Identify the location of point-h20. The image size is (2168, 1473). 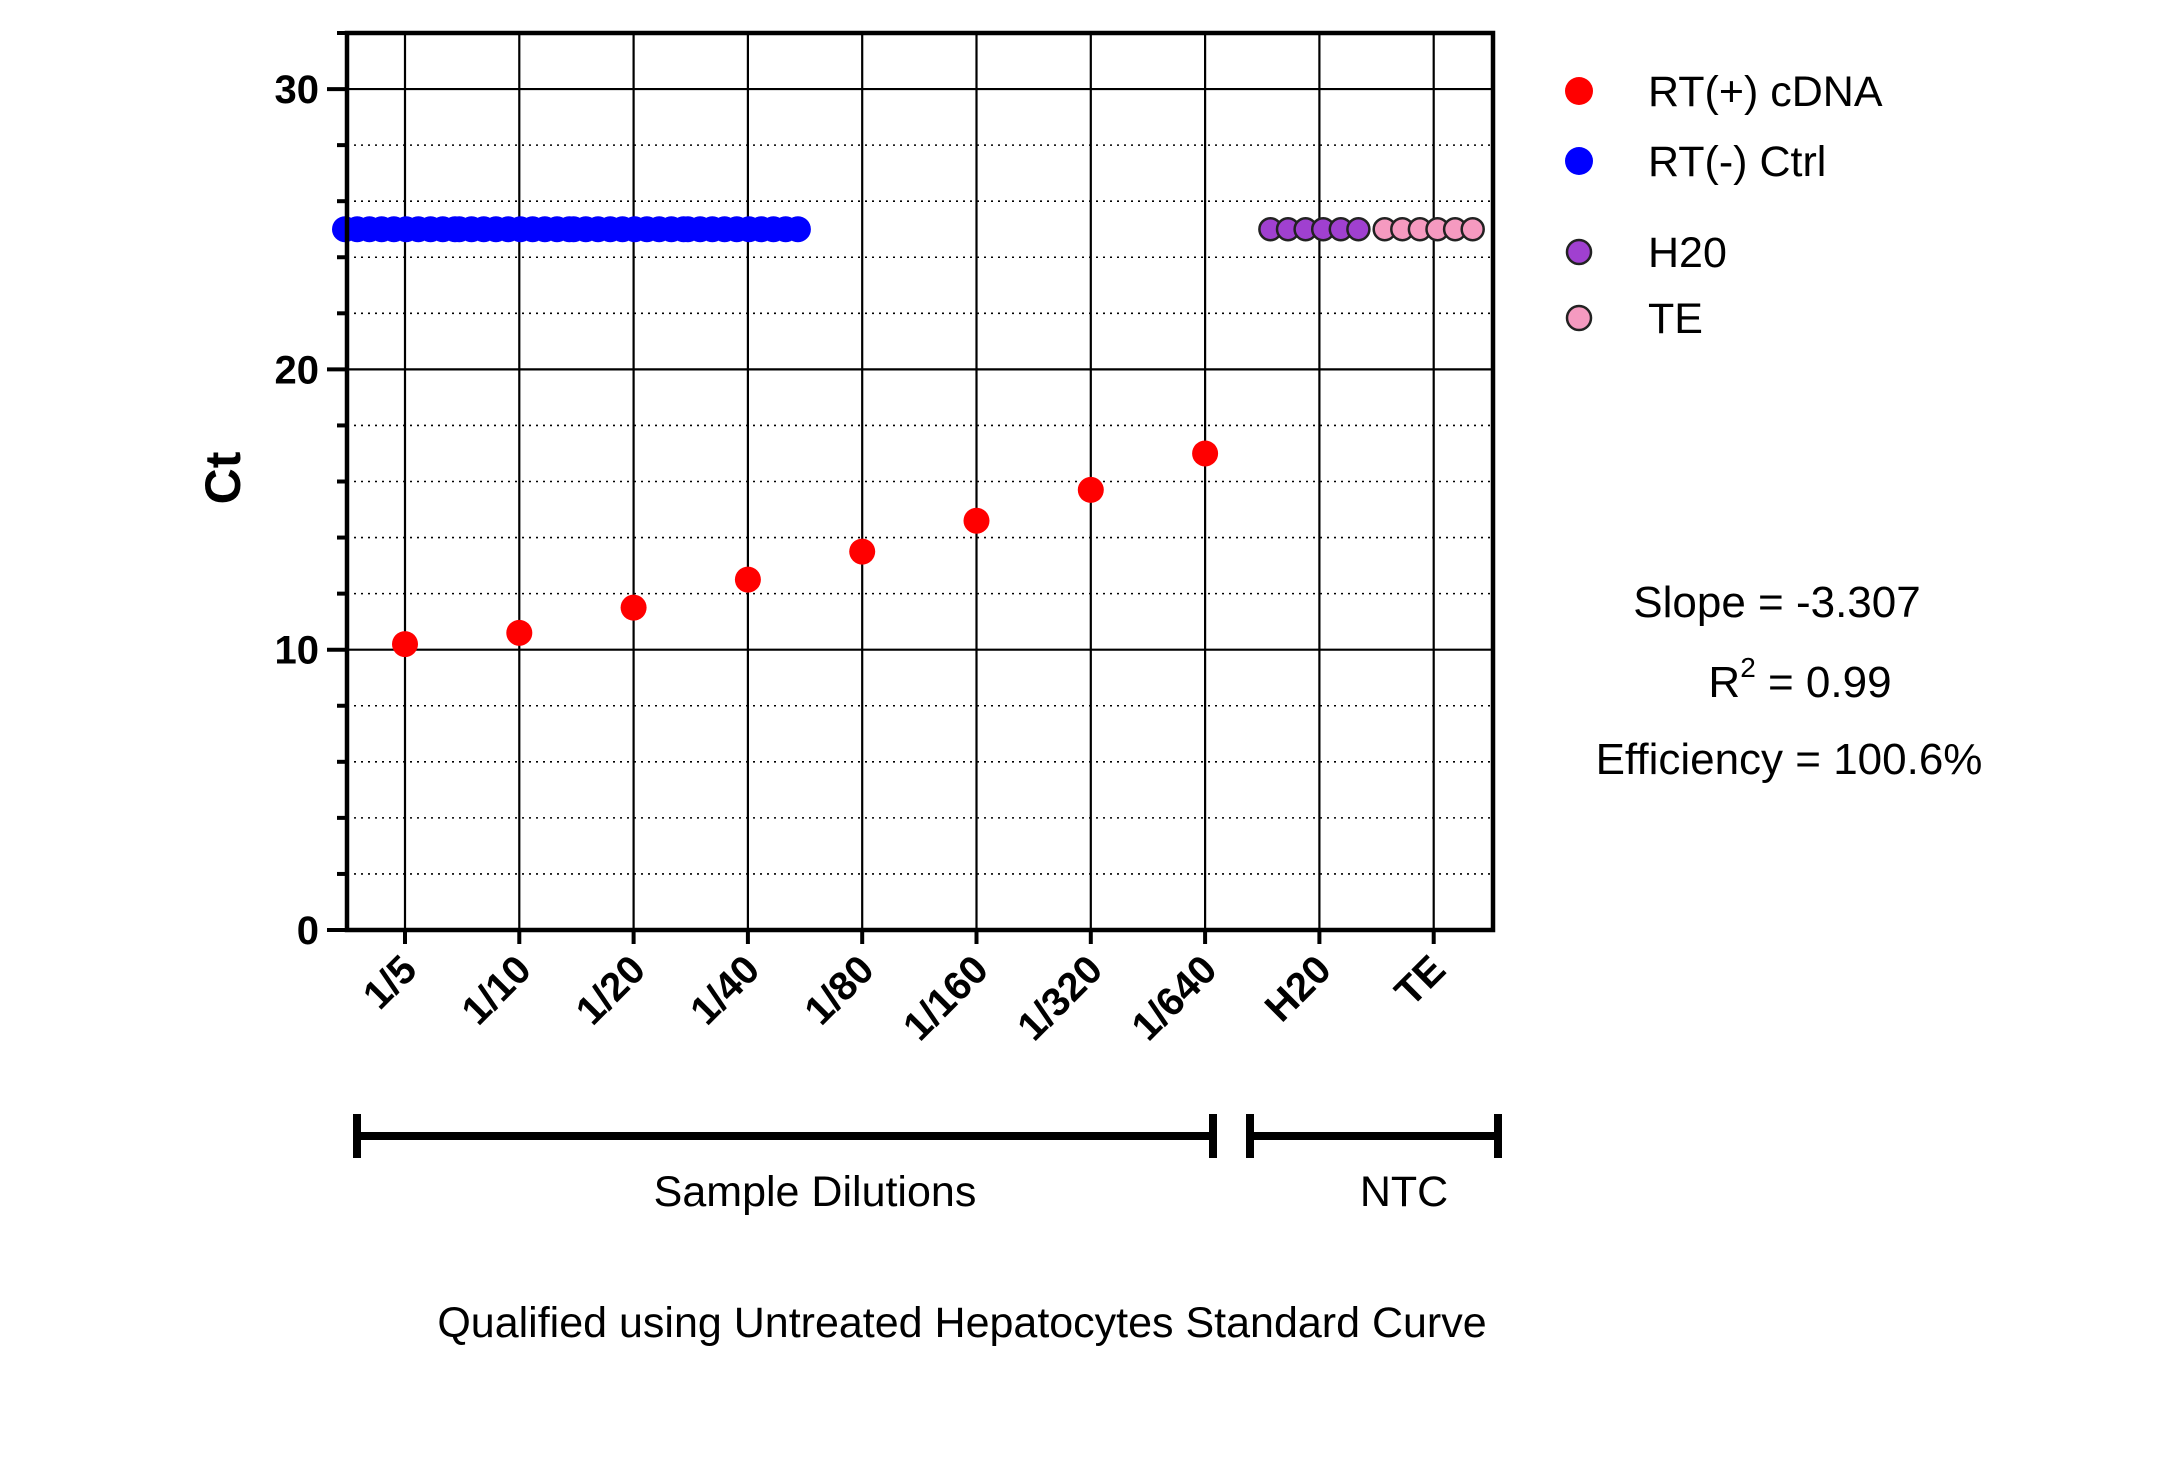
(1358, 229).